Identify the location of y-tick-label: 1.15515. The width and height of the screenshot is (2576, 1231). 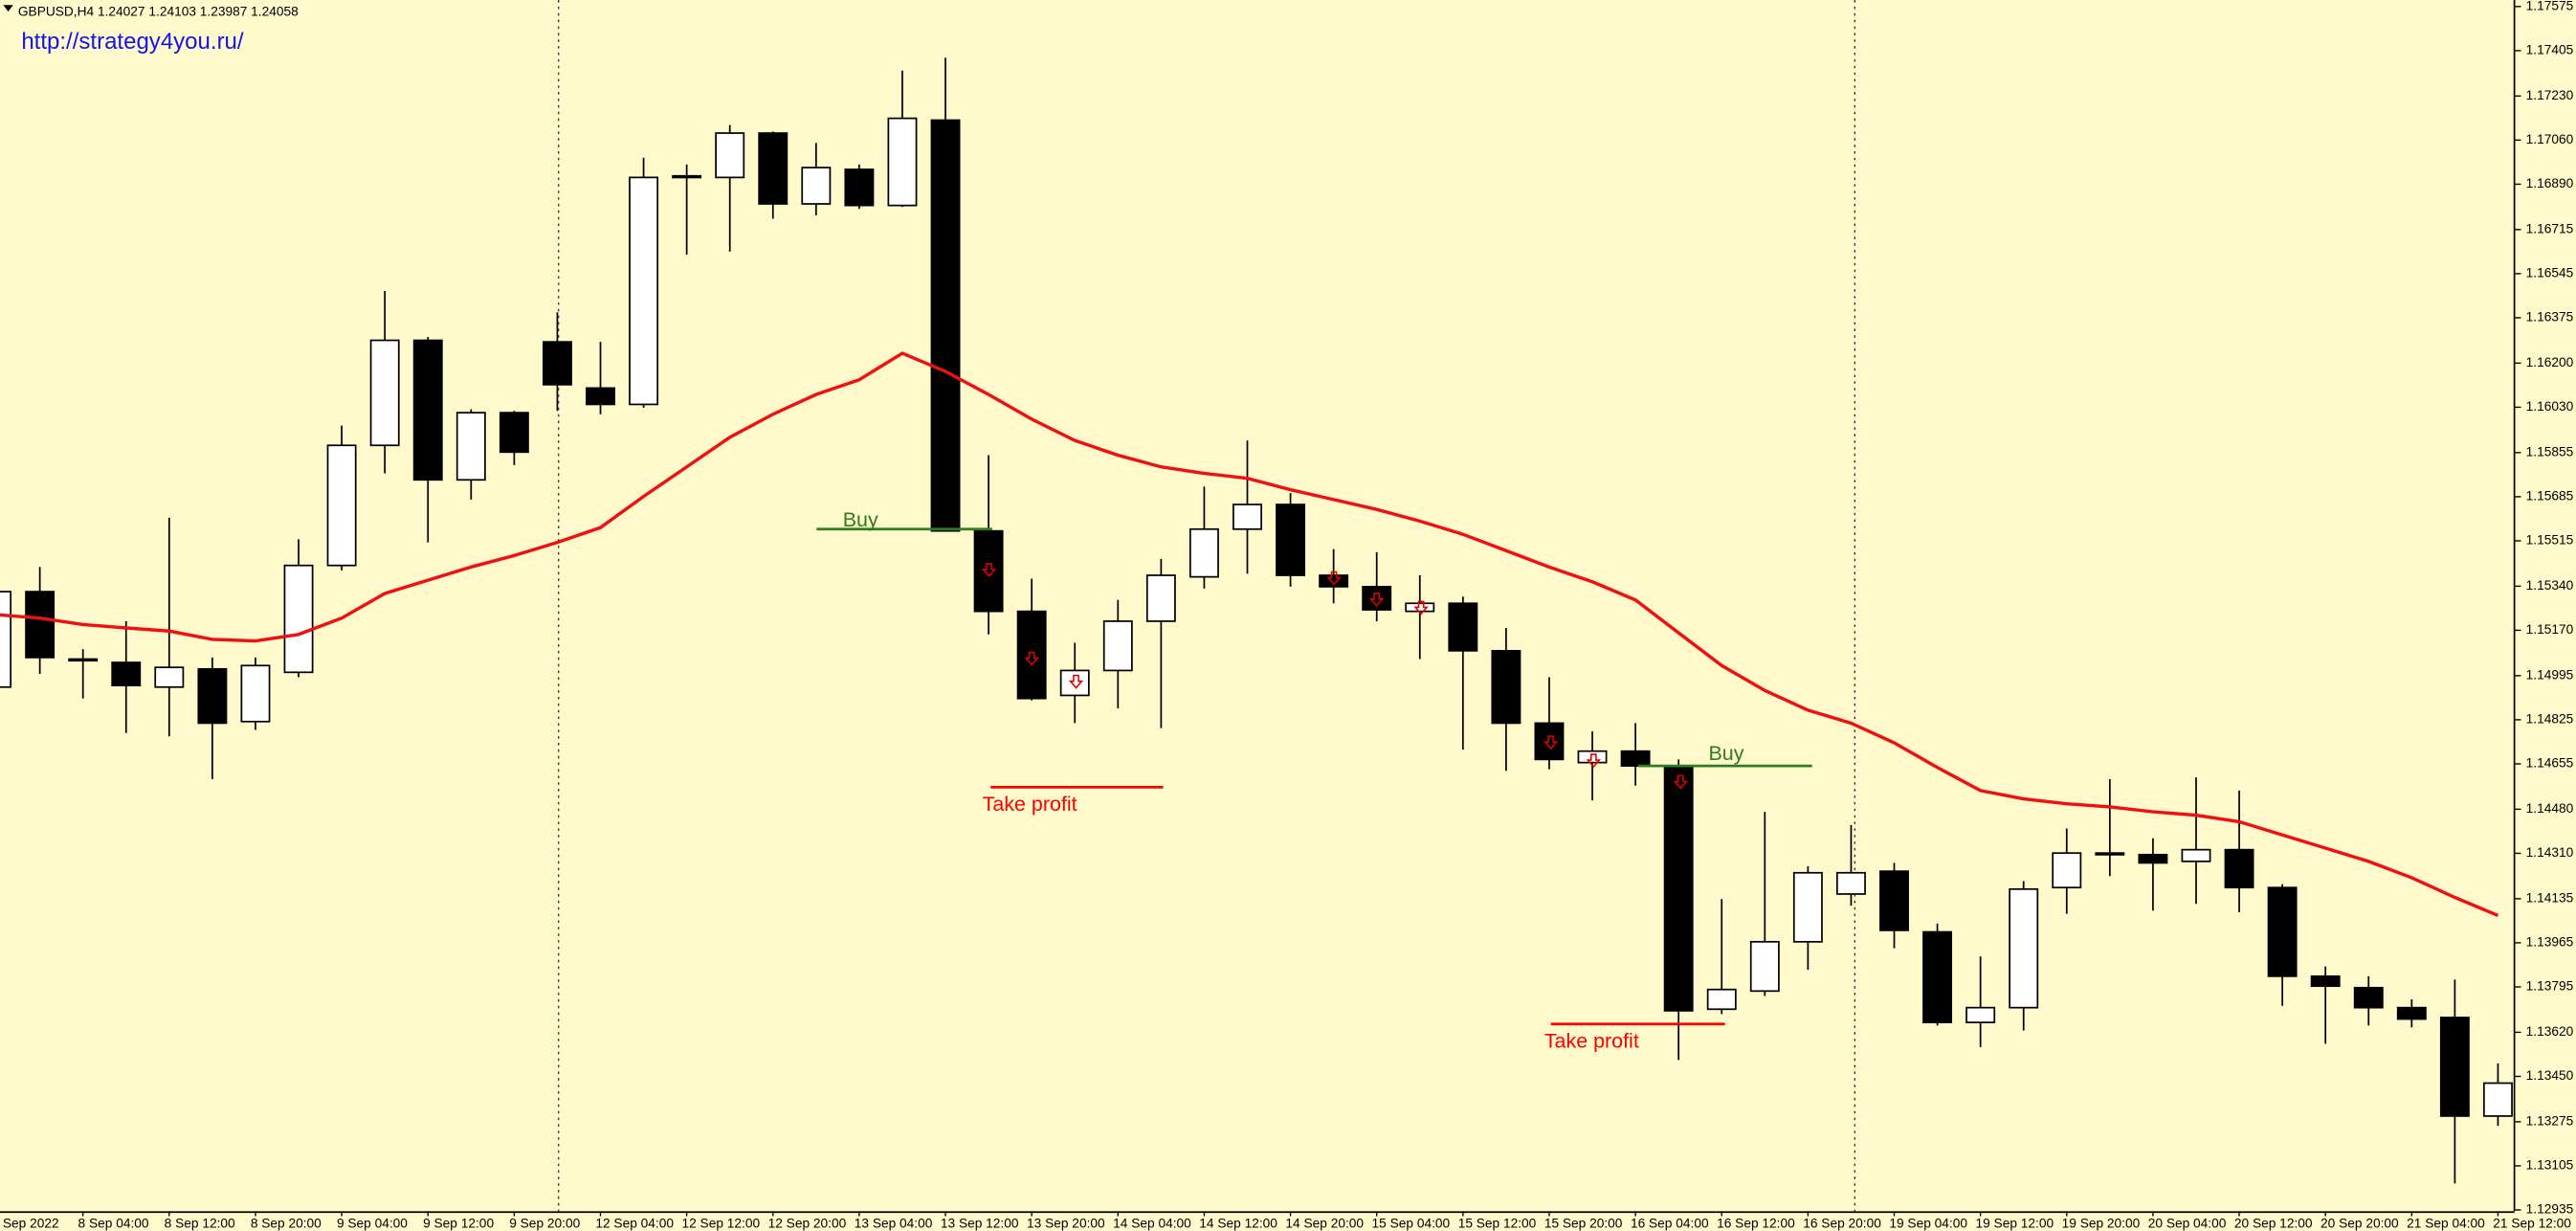
(2550, 540).